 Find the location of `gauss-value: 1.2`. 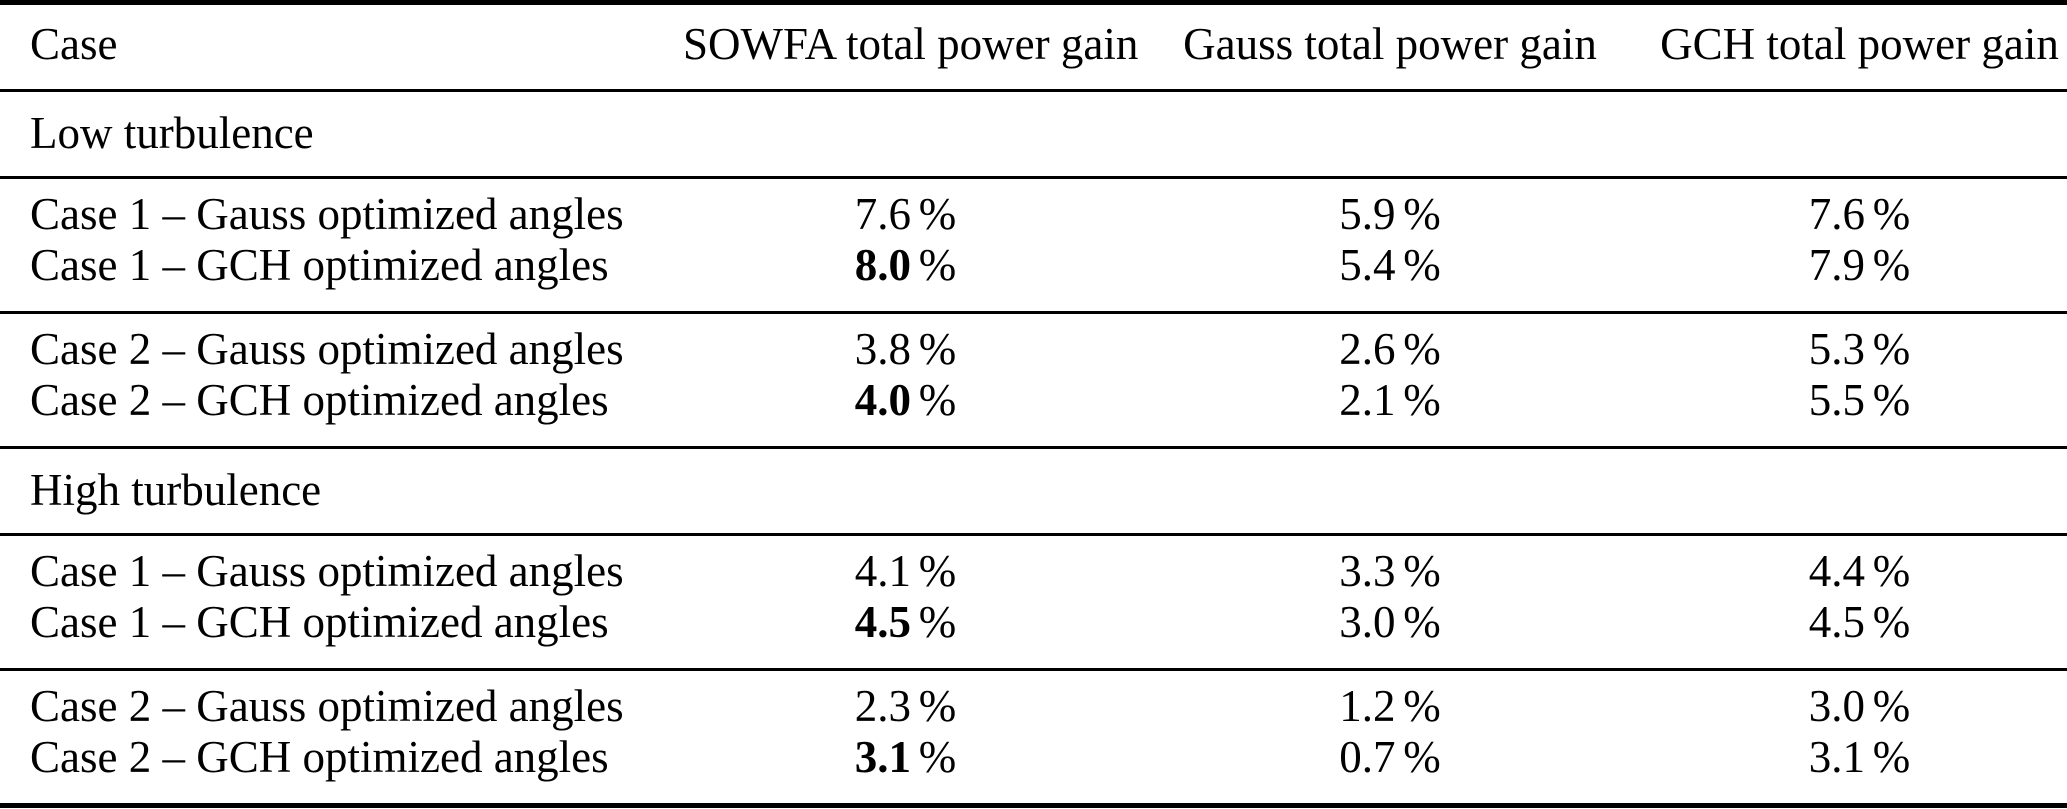

gauss-value: 1.2 is located at coordinates (1367, 706).